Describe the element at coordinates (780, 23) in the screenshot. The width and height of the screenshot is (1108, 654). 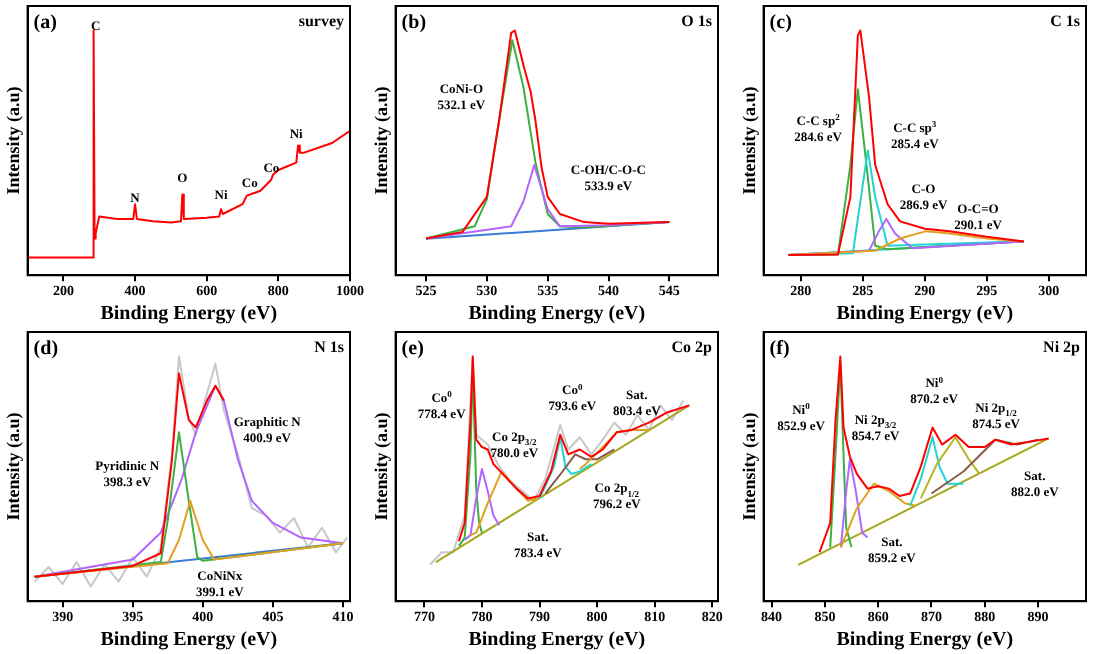
I see `annotation: (c)` at that location.